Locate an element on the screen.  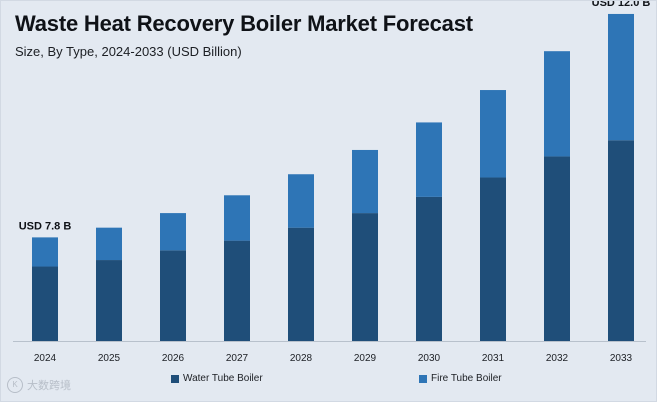
annotation-2024: USD 7.8 B is located at coordinates (45, 226).